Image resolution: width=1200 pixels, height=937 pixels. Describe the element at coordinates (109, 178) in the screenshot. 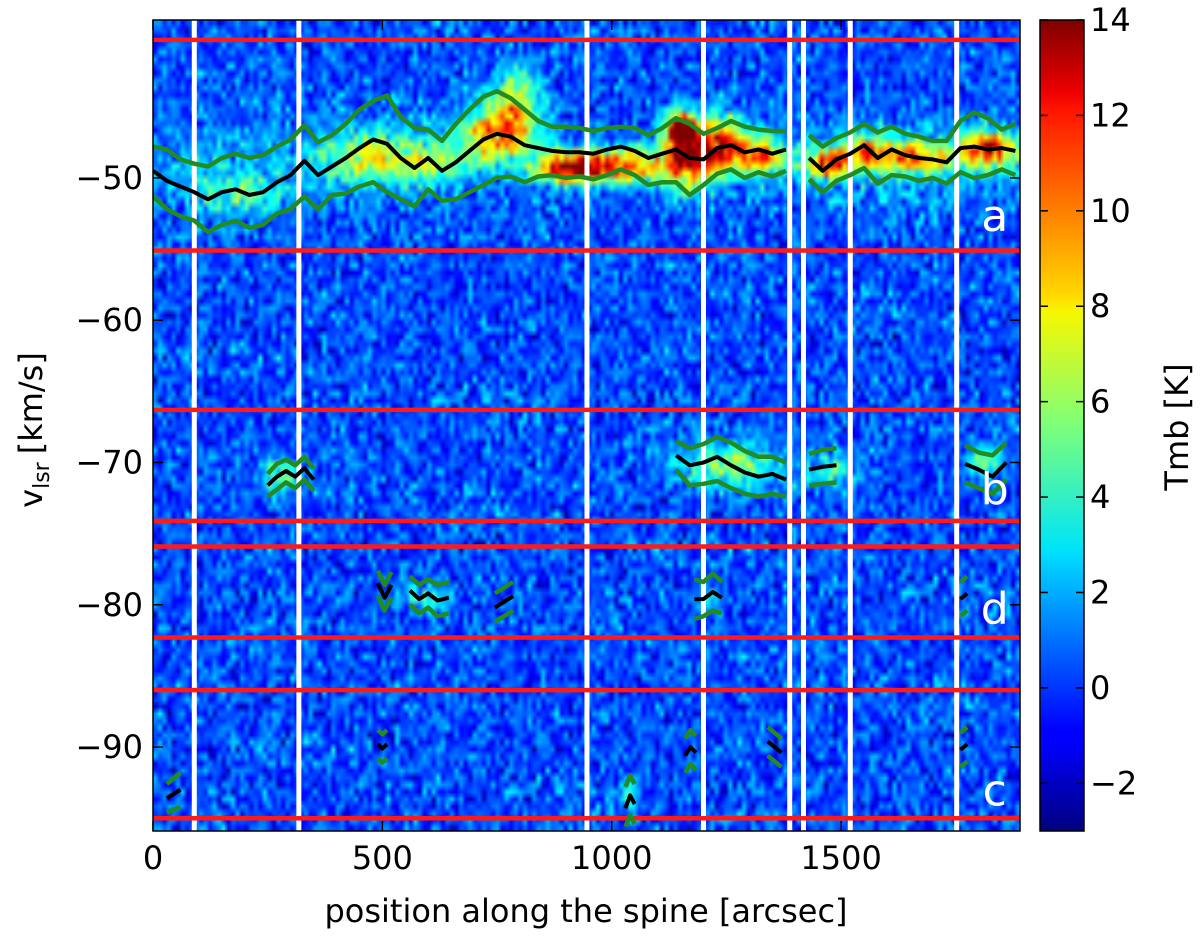

I see `y-tick-label: −50` at that location.